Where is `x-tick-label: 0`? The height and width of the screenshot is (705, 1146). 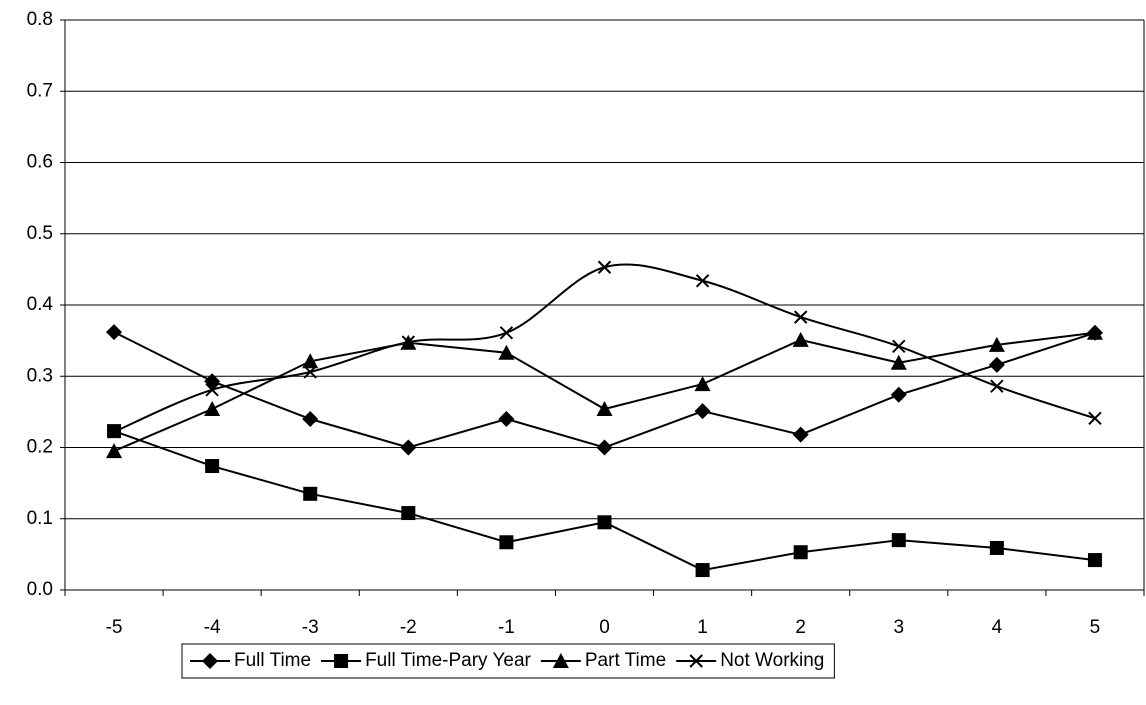 x-tick-label: 0 is located at coordinates (604, 627).